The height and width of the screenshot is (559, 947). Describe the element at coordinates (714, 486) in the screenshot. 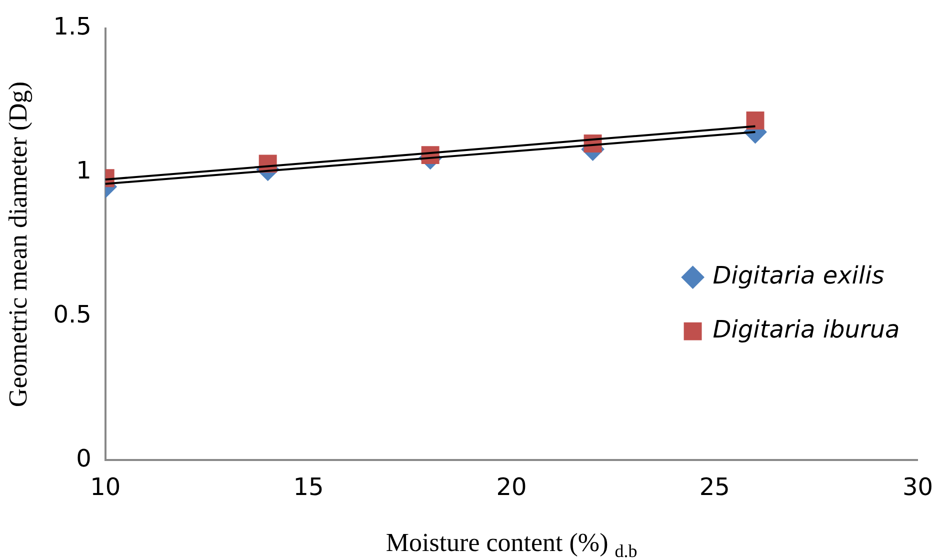

I see `x-tick-label: 25` at that location.